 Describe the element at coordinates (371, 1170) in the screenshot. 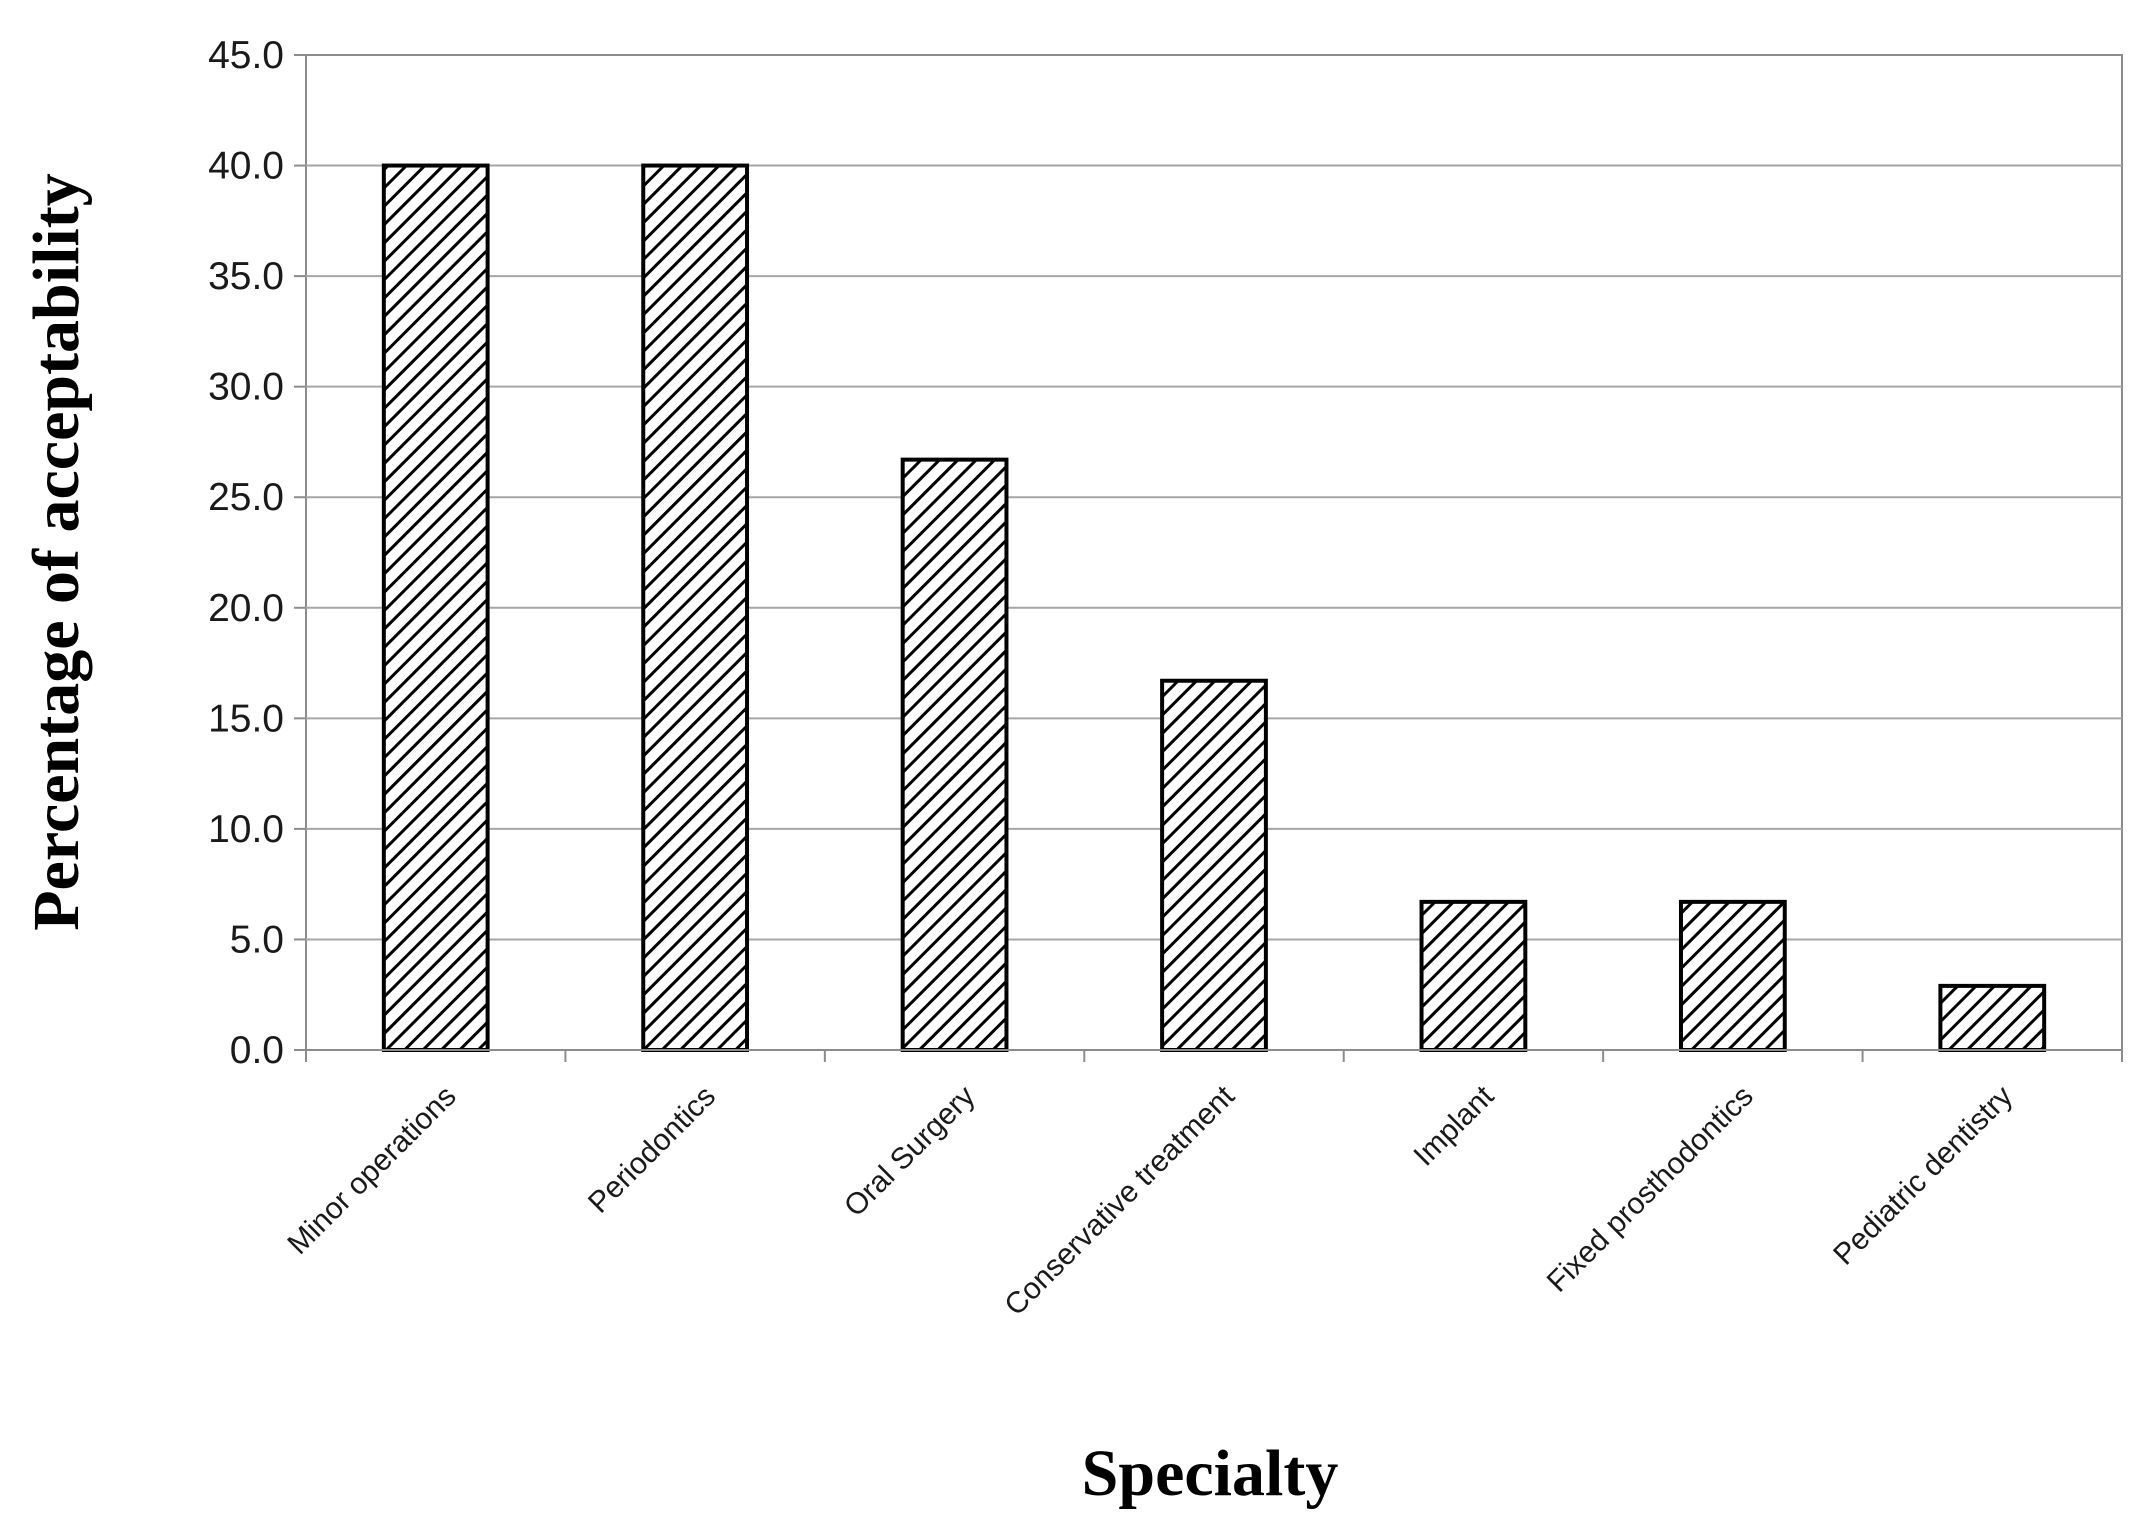

I see `x-tick-label: Minor operations` at that location.